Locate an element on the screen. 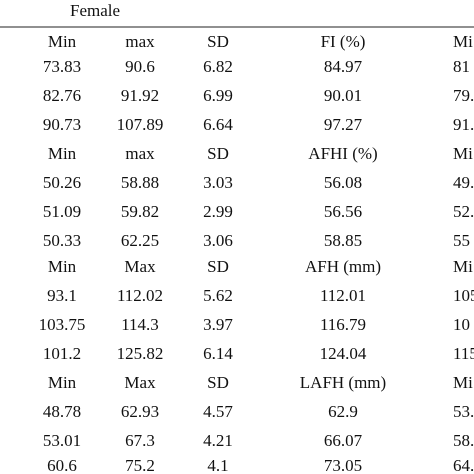 The image size is (474, 474). table-cell: 6.82 is located at coordinates (218, 66).